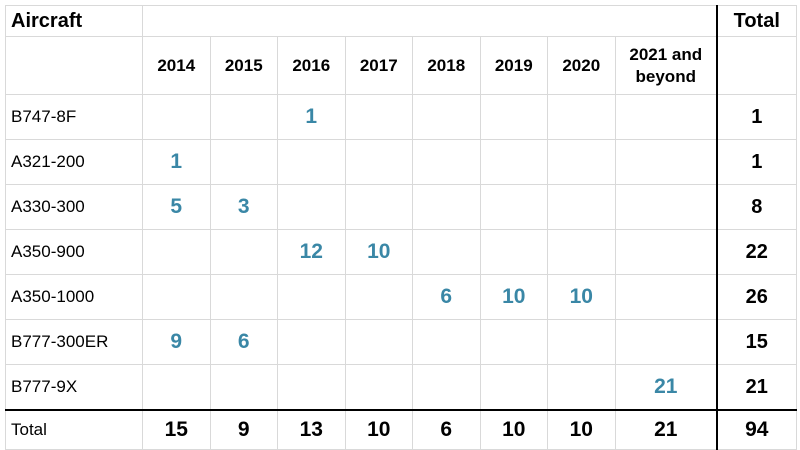 Image resolution: width=800 pixels, height=450 pixels. I want to click on row-total-cell: 26, so click(756, 297).